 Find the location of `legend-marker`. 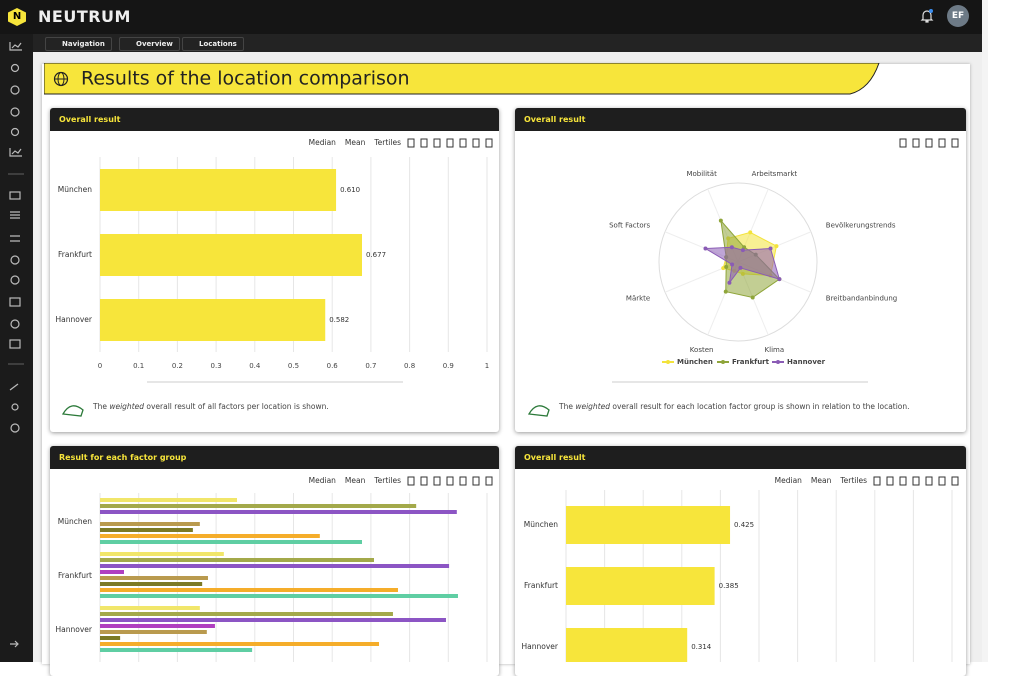

legend-marker is located at coordinates (668, 362).